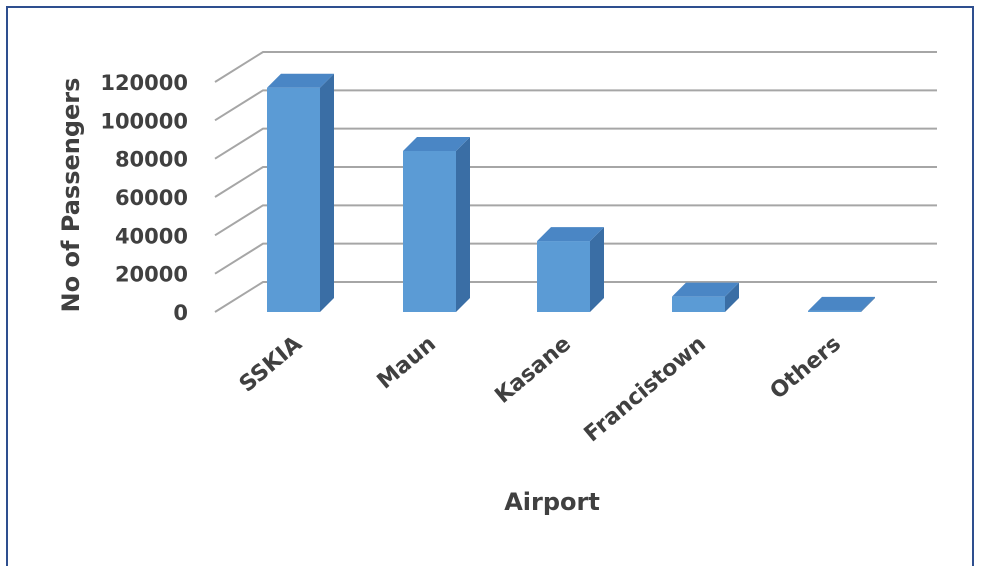 The width and height of the screenshot is (982, 566). I want to click on category-label: Kasane, so click(533, 369).